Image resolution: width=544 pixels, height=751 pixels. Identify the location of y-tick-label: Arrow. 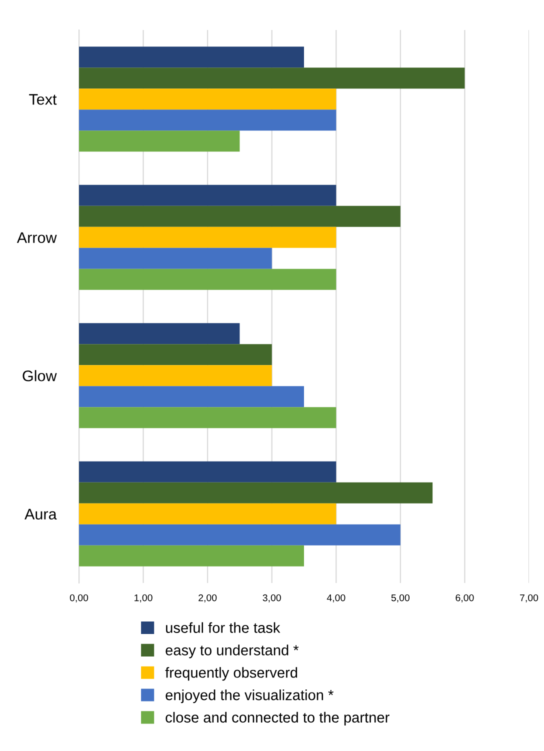
(36, 238).